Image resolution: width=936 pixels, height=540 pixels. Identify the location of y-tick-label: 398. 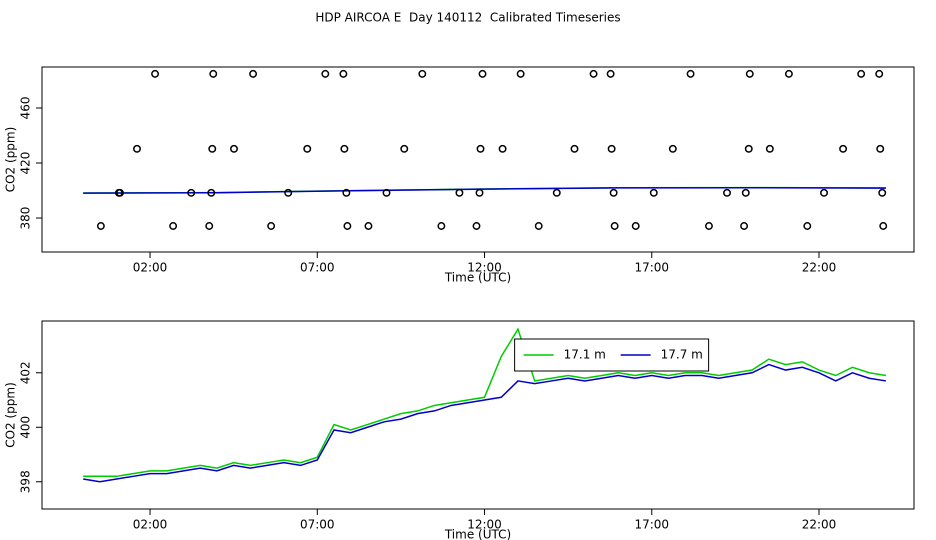
(26, 481).